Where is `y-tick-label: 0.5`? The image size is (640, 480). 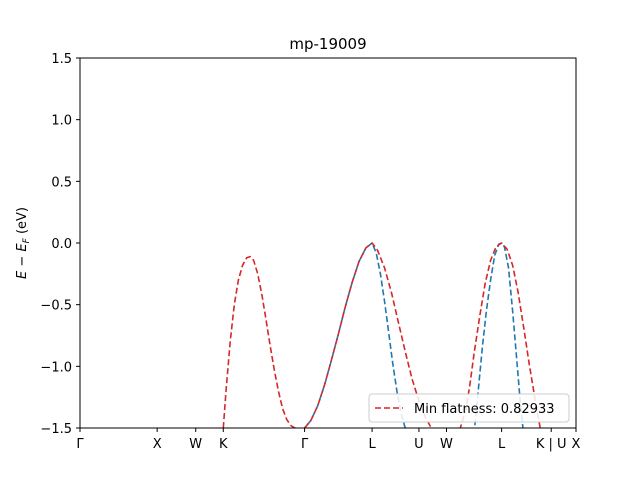 y-tick-label: 0.5 is located at coordinates (61, 182).